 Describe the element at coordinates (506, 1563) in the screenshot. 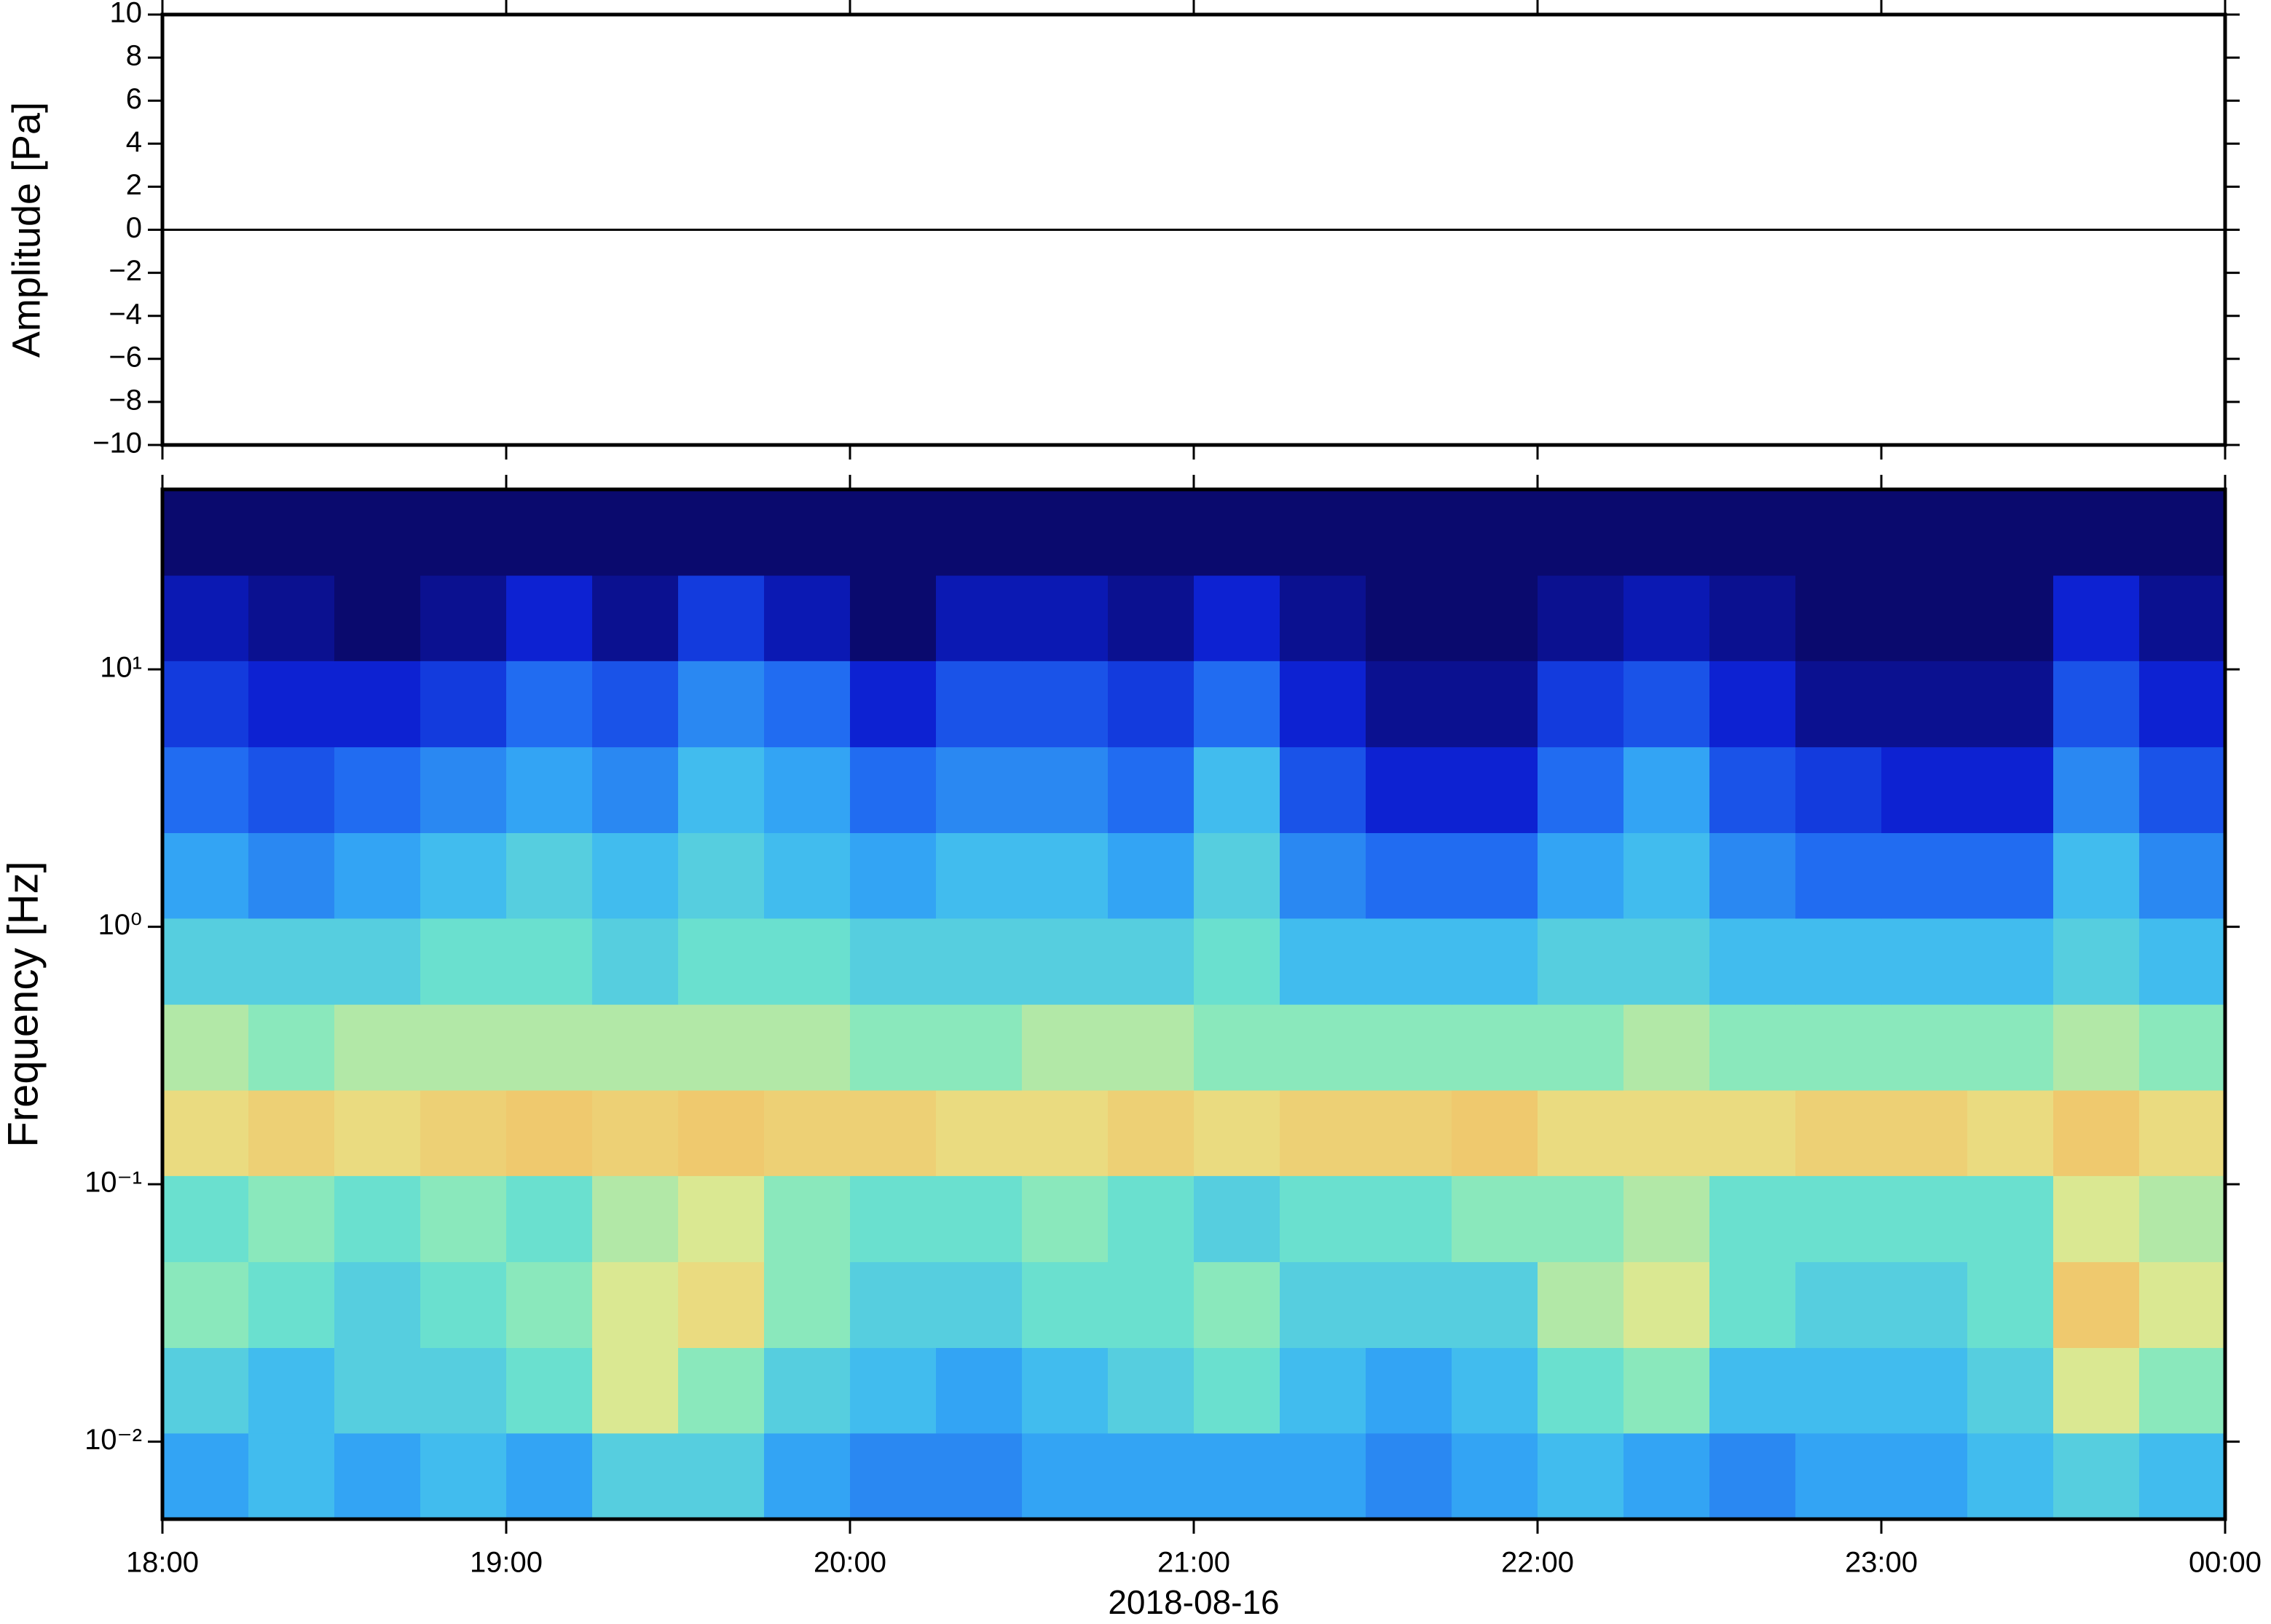

I see `x-tick-label: 19:00` at that location.